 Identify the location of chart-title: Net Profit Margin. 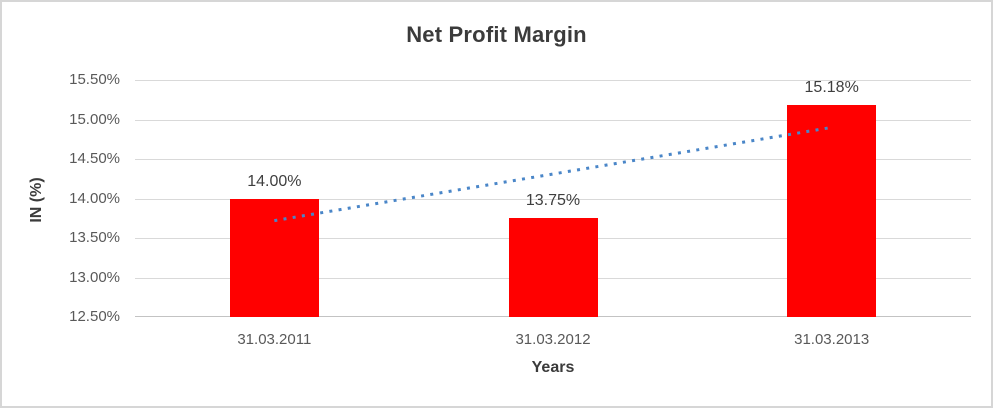
(496, 34).